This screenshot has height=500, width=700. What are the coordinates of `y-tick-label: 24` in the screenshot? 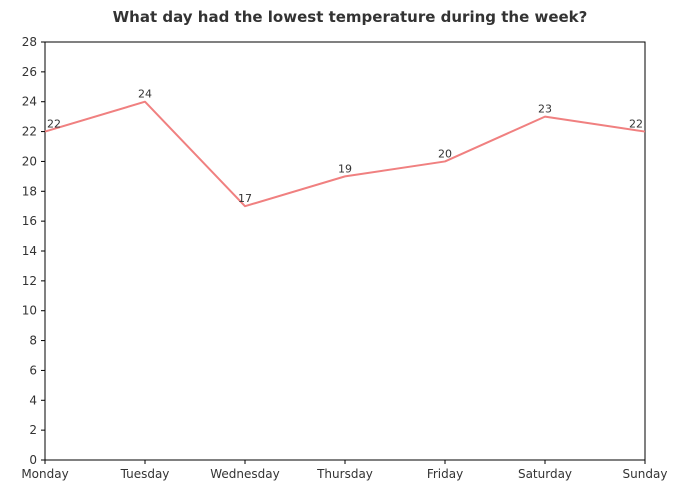 It's located at (29, 102).